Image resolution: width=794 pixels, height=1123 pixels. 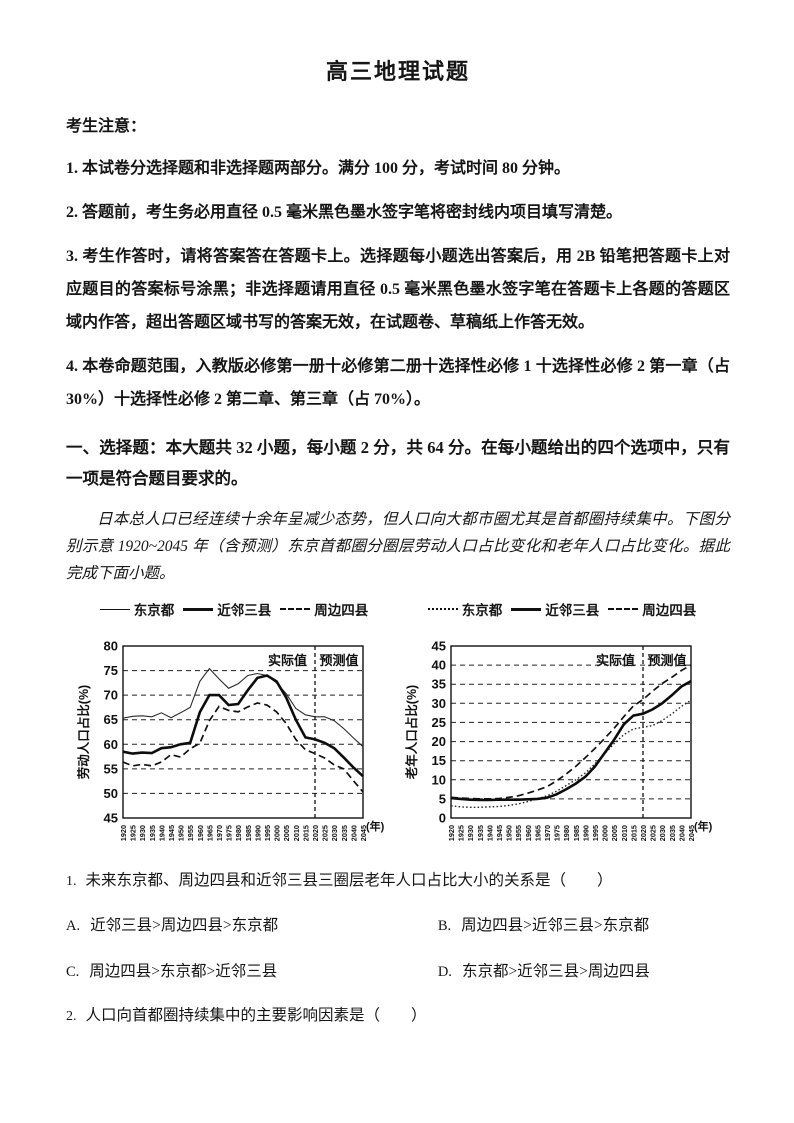 I want to click on notice-heading: 考生注意：, so click(x=106, y=126).